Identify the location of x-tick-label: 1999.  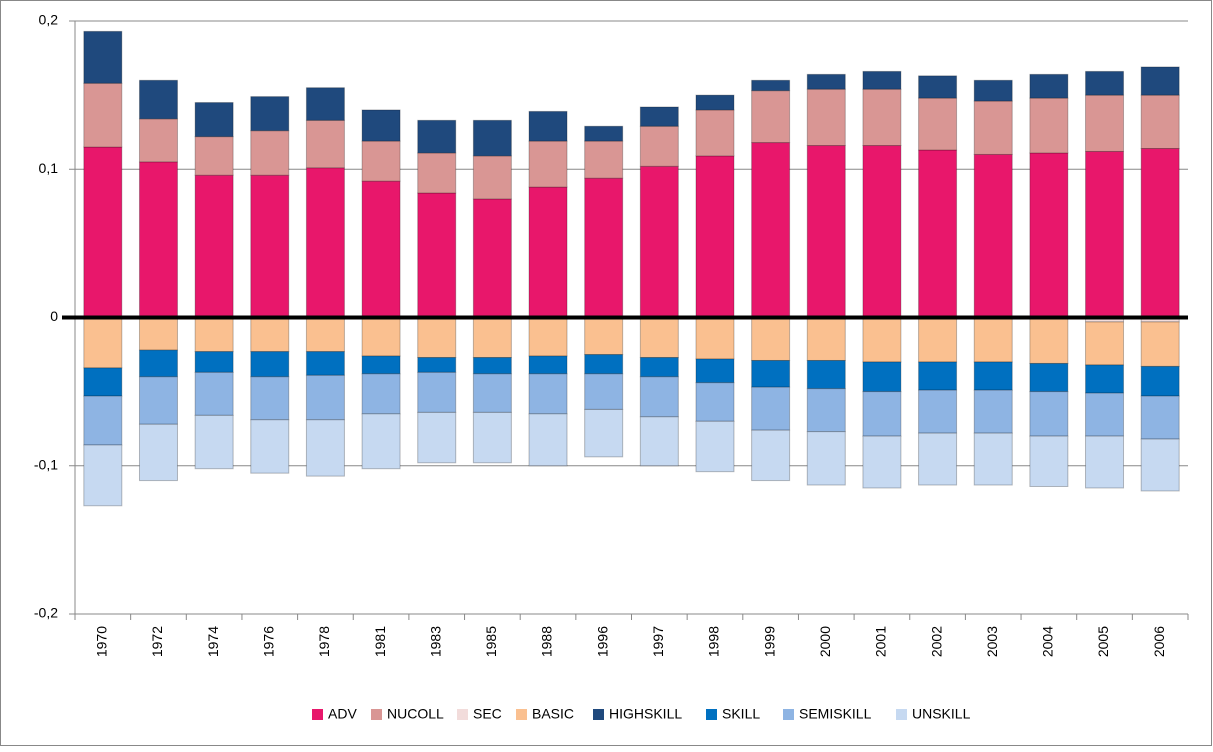
(769, 641).